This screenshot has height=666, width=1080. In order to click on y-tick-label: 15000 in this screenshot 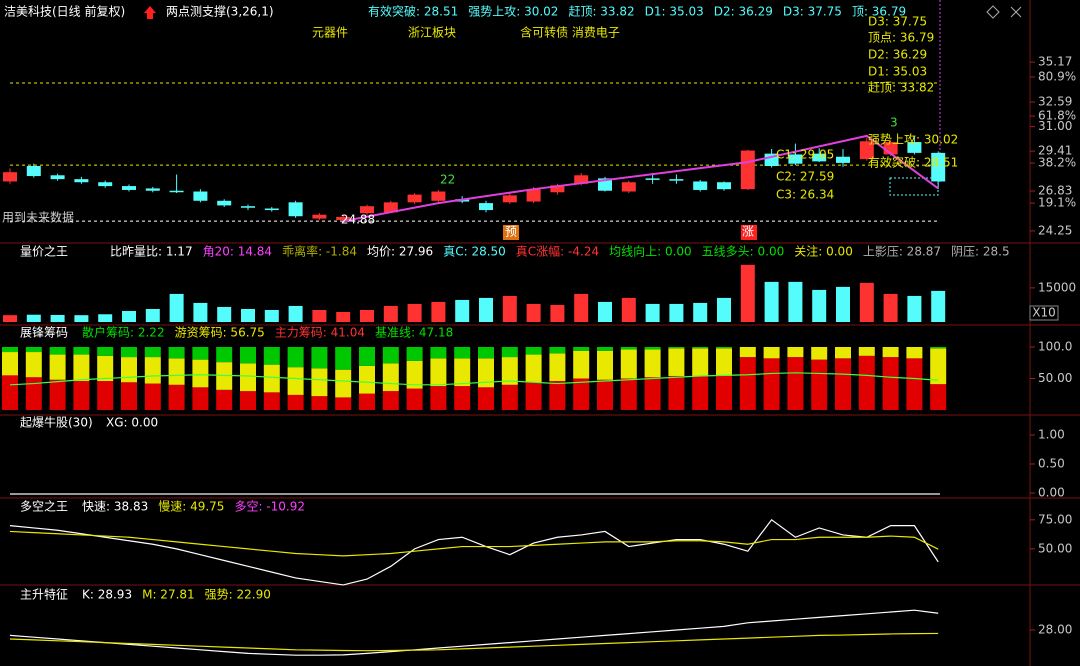, I will do `click(1057, 287)`.